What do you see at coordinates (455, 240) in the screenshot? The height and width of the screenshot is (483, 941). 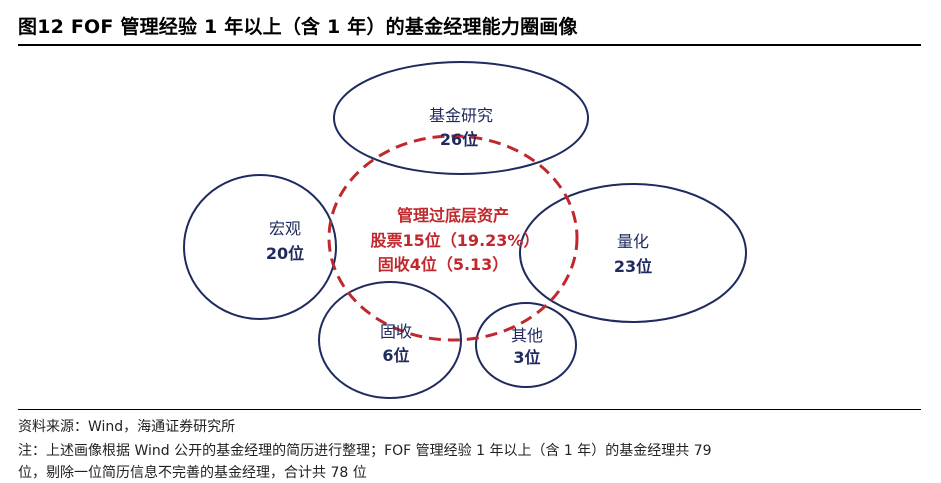 I see `center-stock-stat: 股票15位（19.23%）` at bounding box center [455, 240].